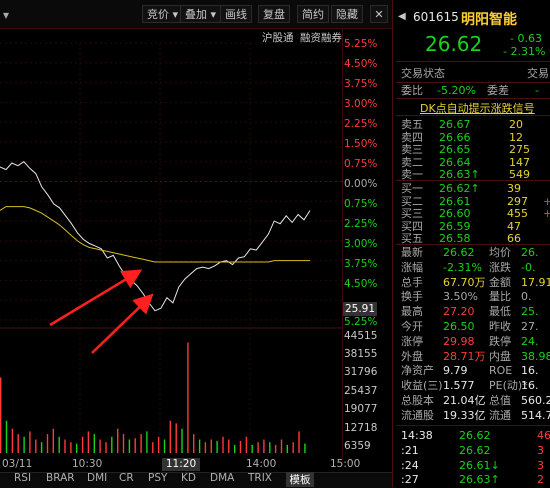  I want to click on tab-cr: CR, so click(126, 478).